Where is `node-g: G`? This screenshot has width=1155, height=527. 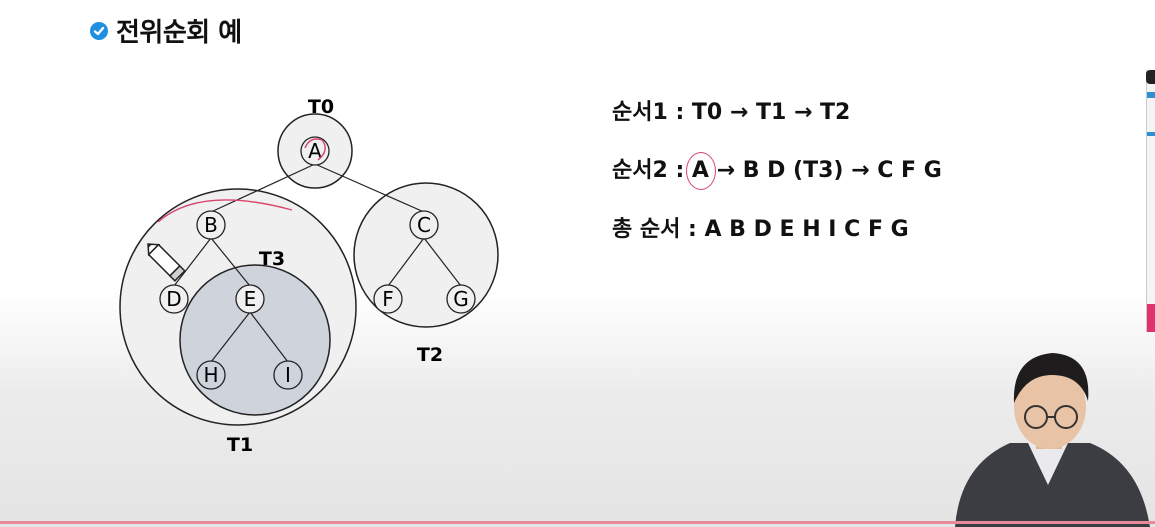 node-g: G is located at coordinates (461, 299).